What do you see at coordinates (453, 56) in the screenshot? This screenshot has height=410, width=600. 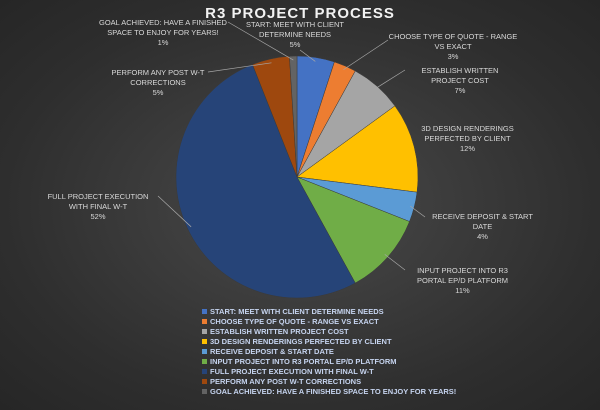 I see `data-label-value: 3%` at bounding box center [453, 56].